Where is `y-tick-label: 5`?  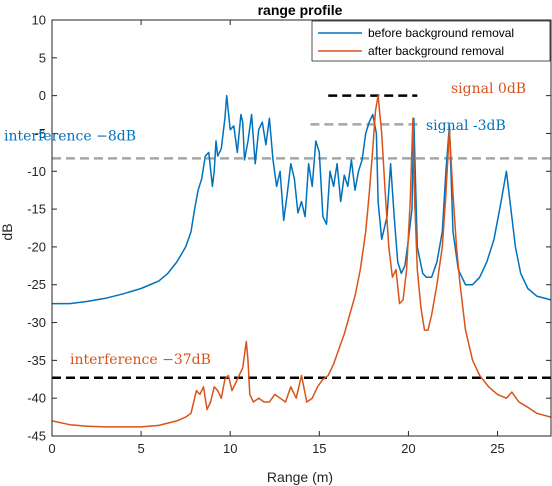 y-tick-label: 5 is located at coordinates (42, 57).